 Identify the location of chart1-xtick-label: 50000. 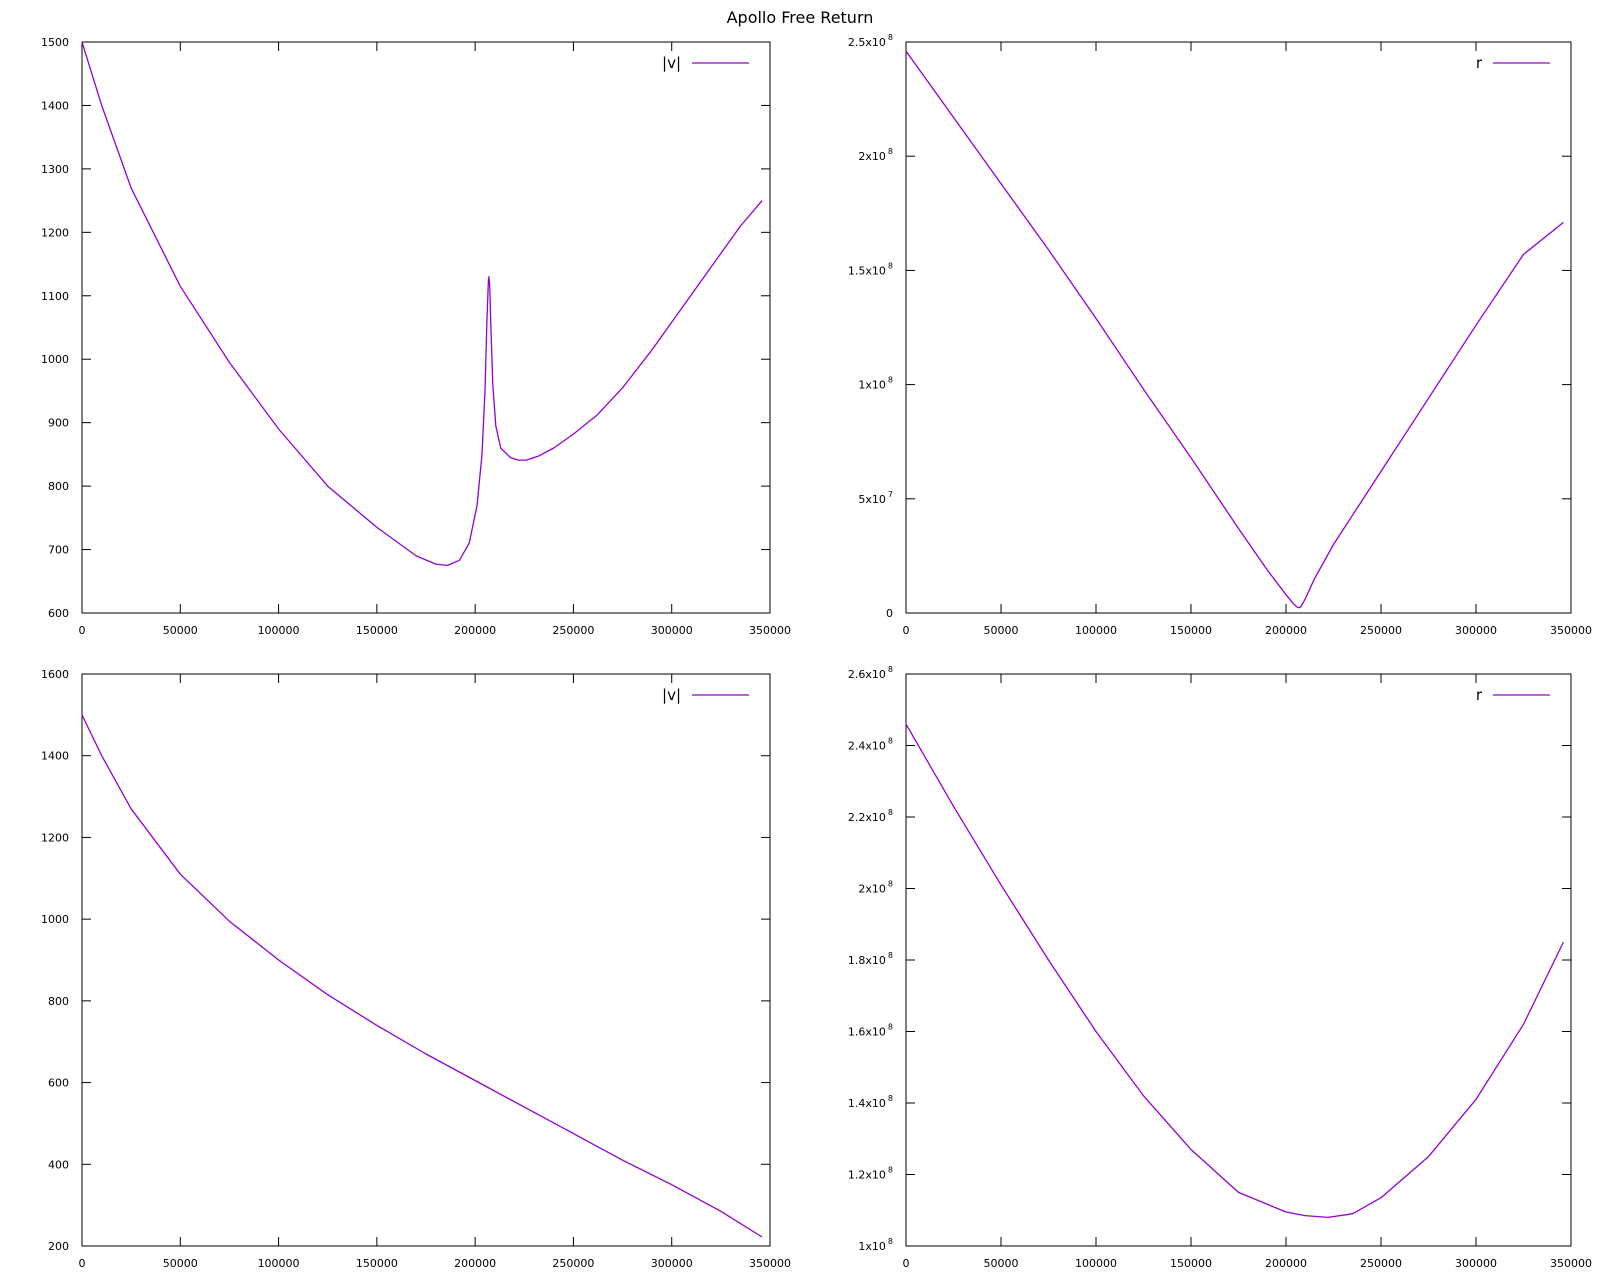
(180, 630).